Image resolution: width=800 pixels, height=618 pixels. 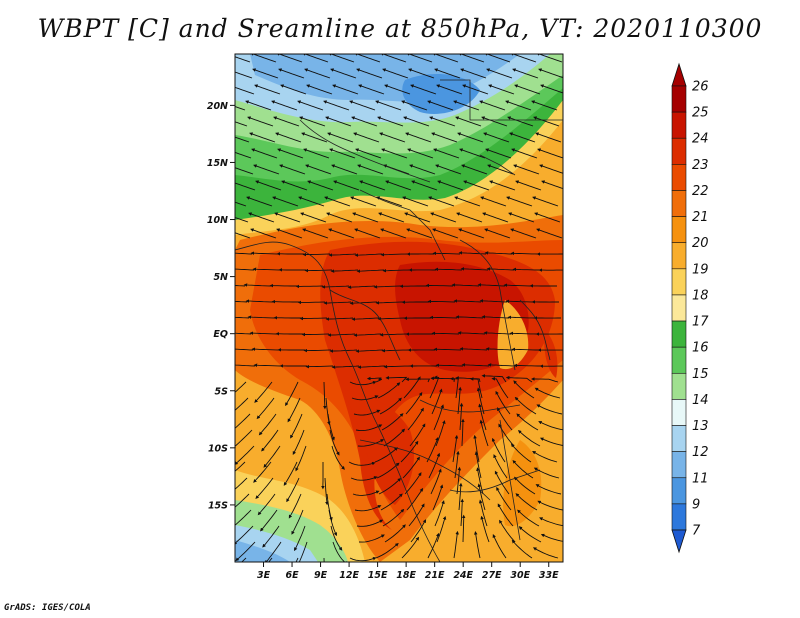 What do you see at coordinates (700, 348) in the screenshot?
I see `colorbar-label: 16` at bounding box center [700, 348].